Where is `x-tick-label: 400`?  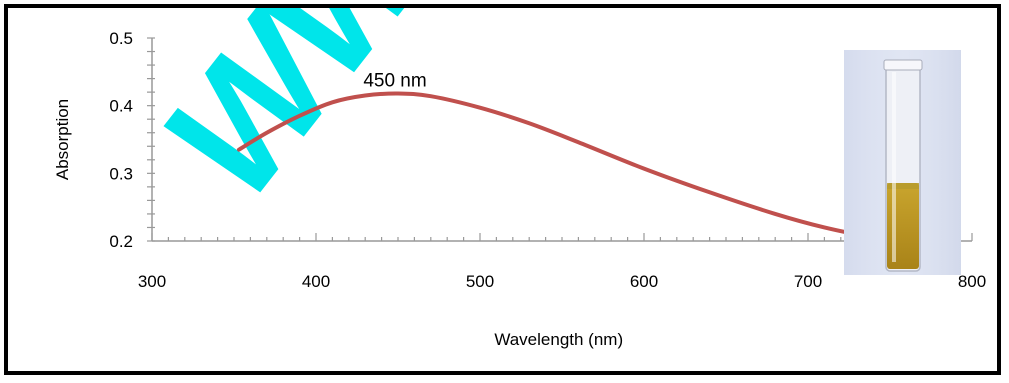 x-tick-label: 400 is located at coordinates (316, 281).